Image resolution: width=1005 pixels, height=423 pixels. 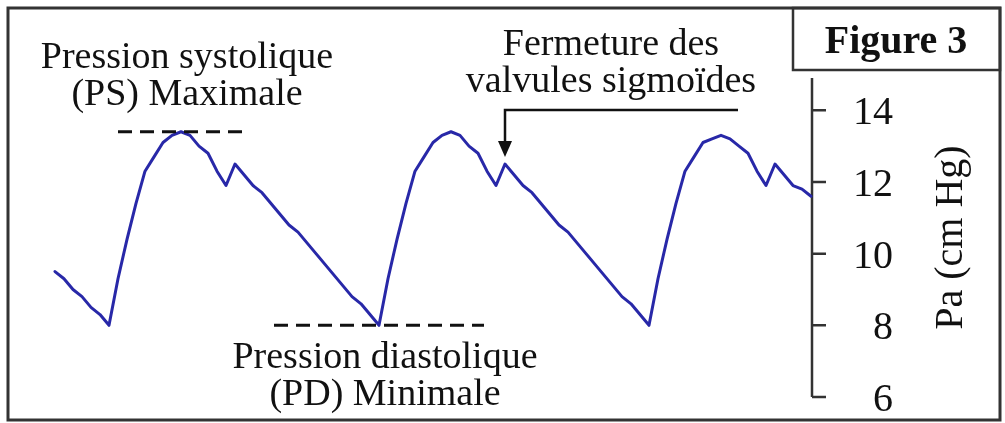 I want to click on annotation: Fermeture des valvules sigmoïdes, so click(x=611, y=61).